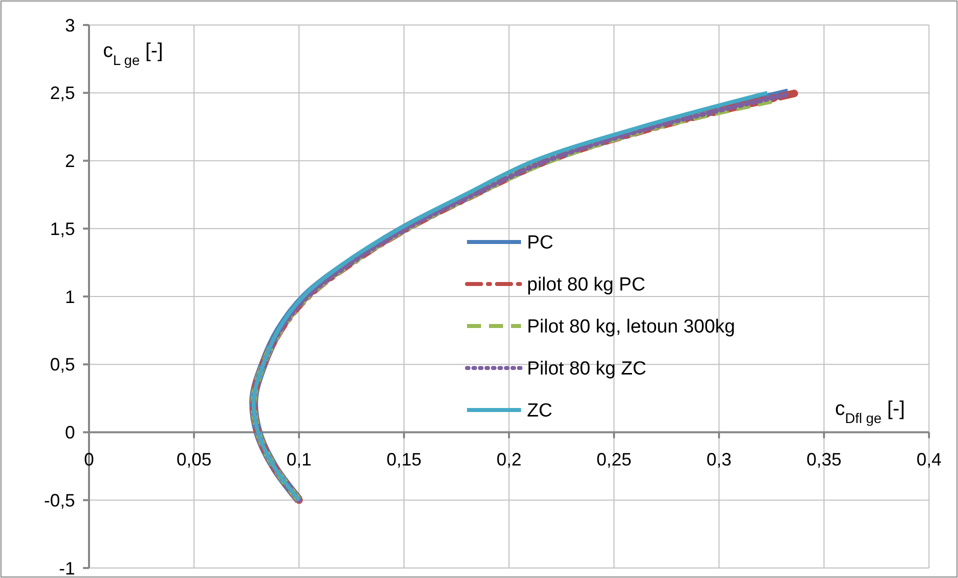 The height and width of the screenshot is (578, 958). I want to click on x-axis-title: c$_{Dfl ge}$ [-], so click(870, 412).